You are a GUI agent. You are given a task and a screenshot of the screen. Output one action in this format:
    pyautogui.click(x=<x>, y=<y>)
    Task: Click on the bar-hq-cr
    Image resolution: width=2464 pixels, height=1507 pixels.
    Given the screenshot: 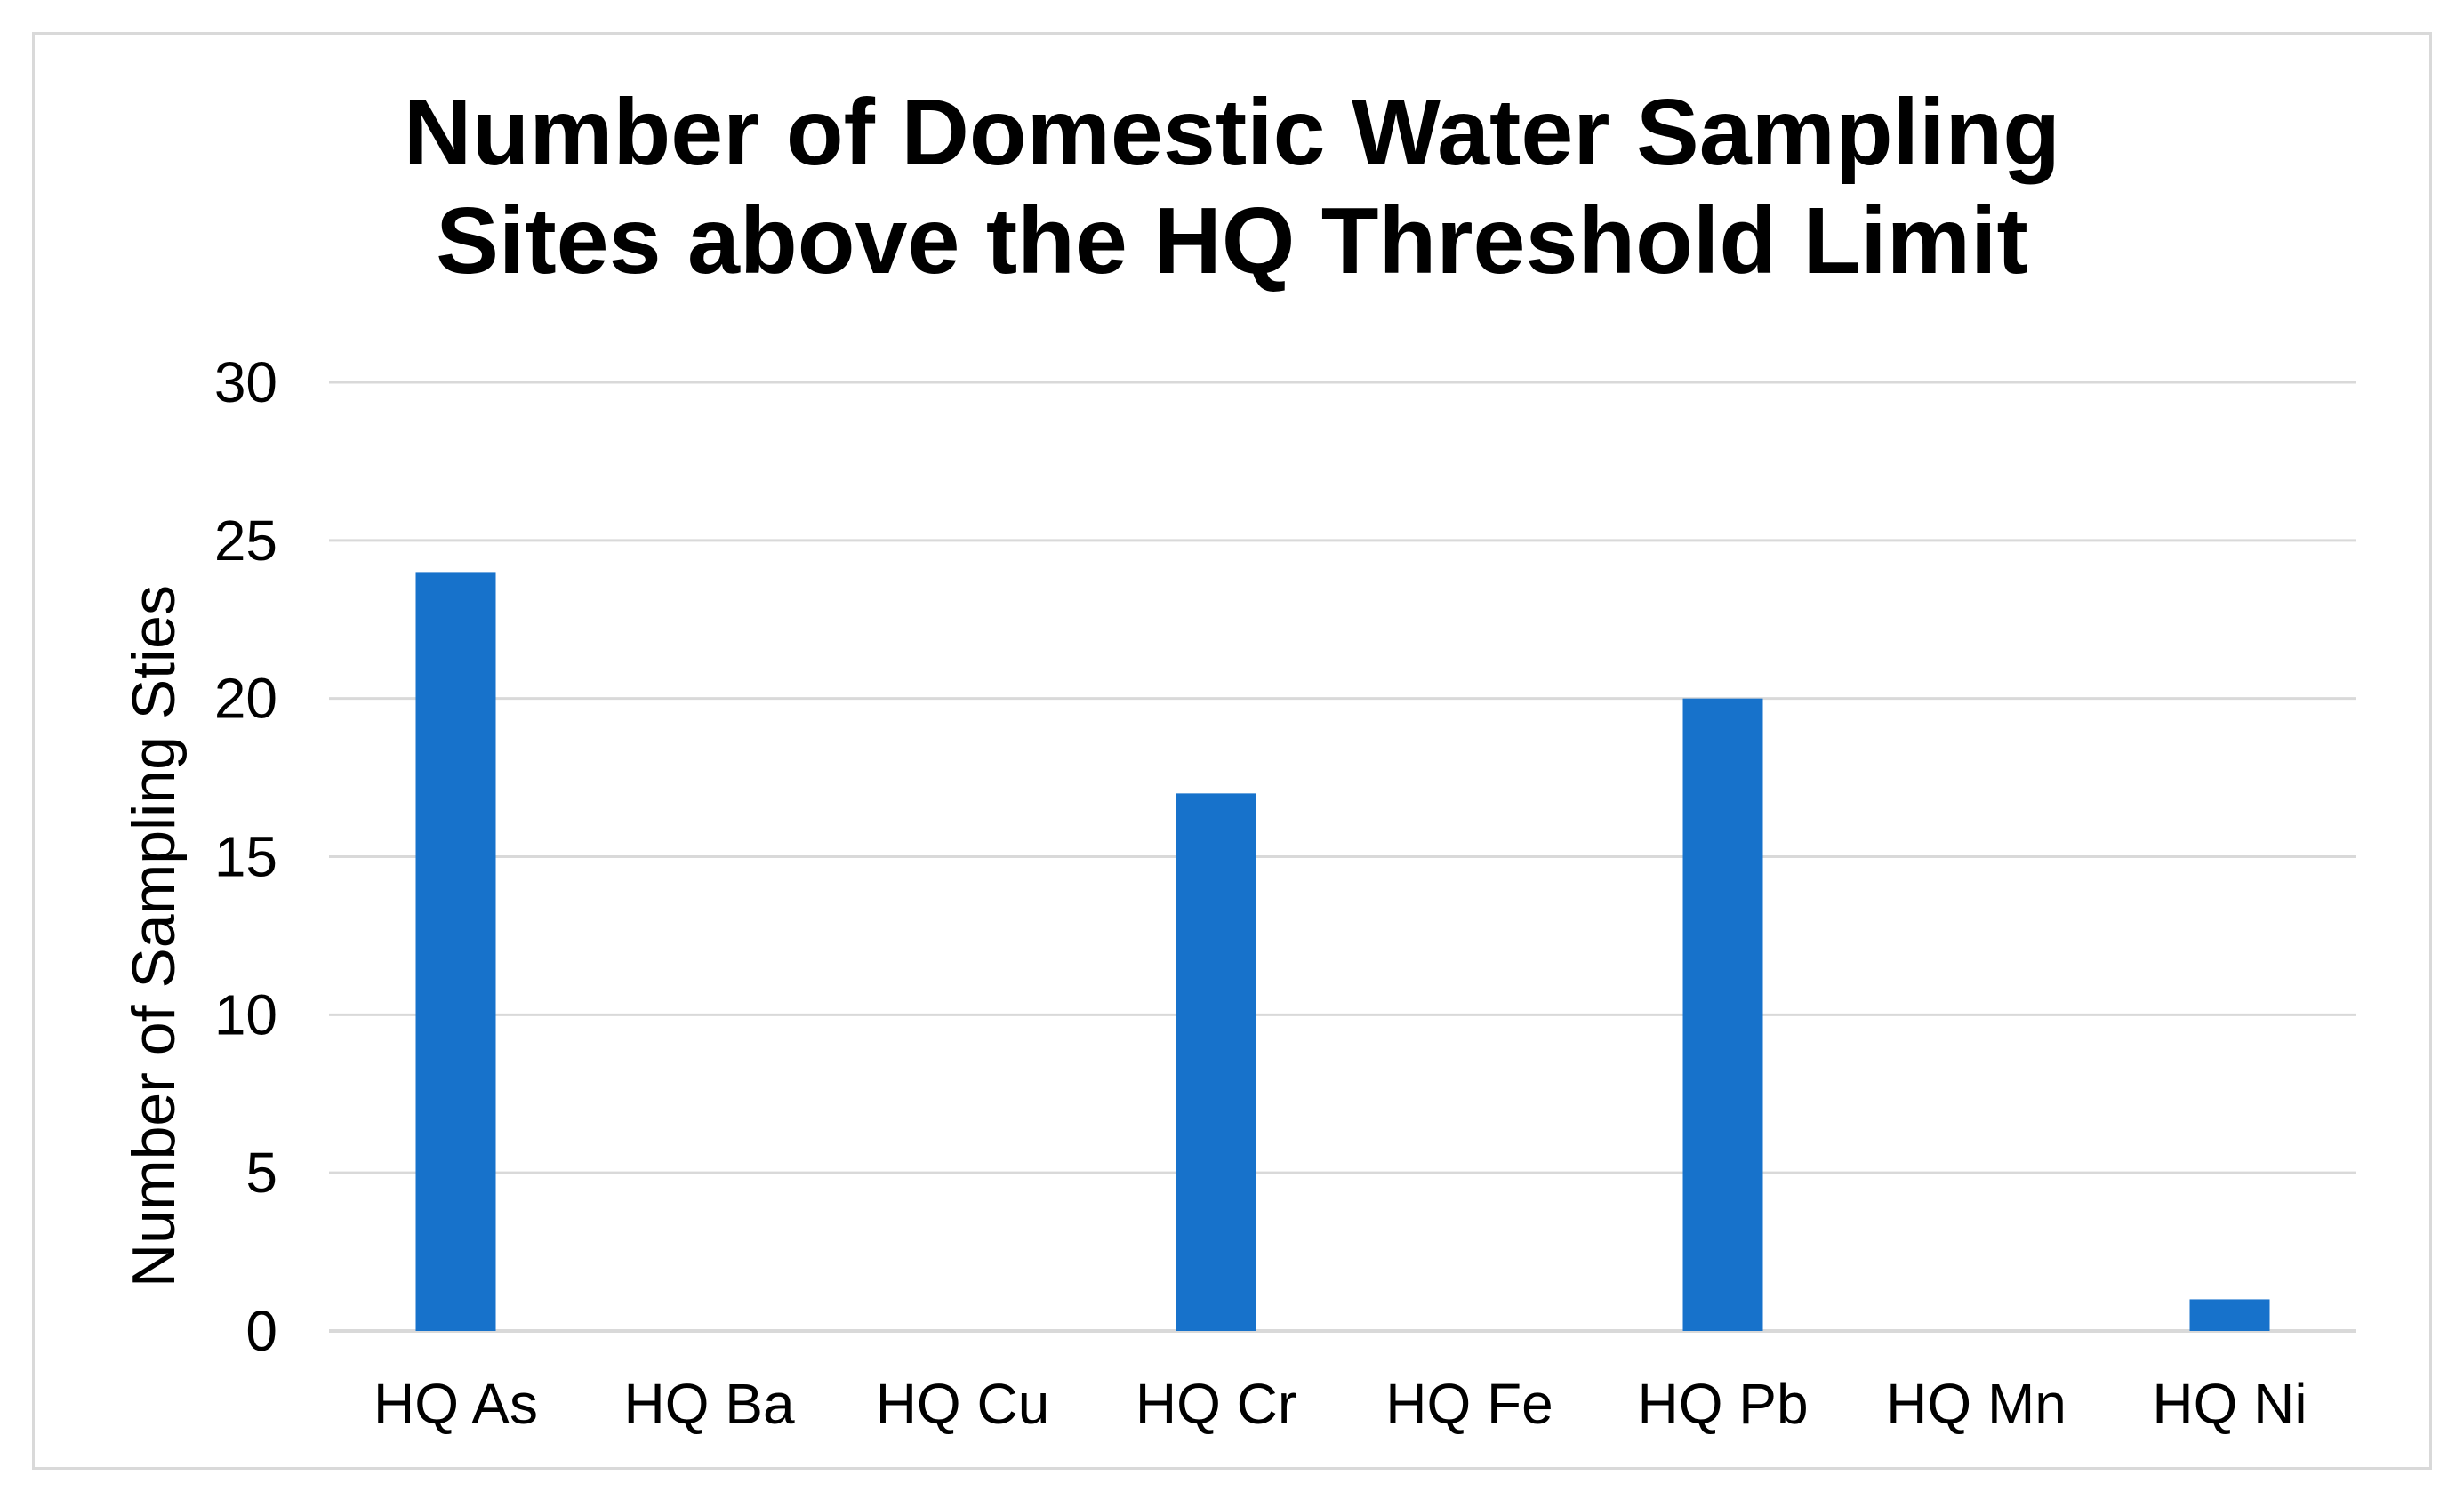 What is the action you would take?
    pyautogui.click(x=1216, y=1062)
    